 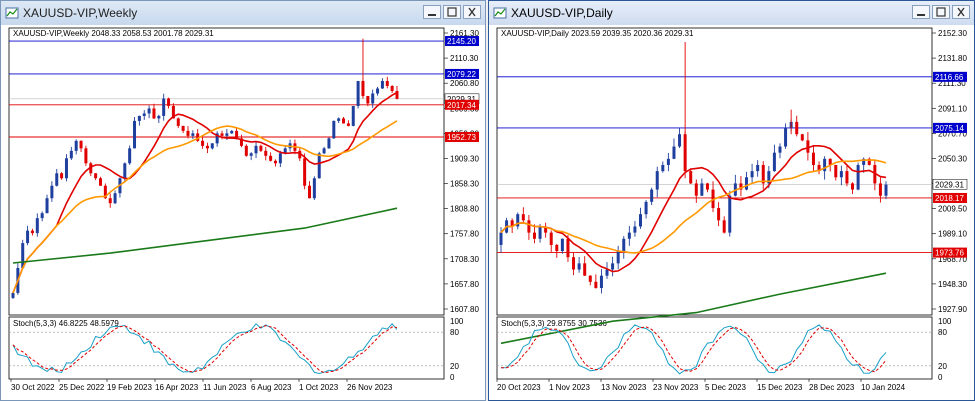 I want to click on x-axis-label: 5 Dec 2023, so click(x=725, y=387).